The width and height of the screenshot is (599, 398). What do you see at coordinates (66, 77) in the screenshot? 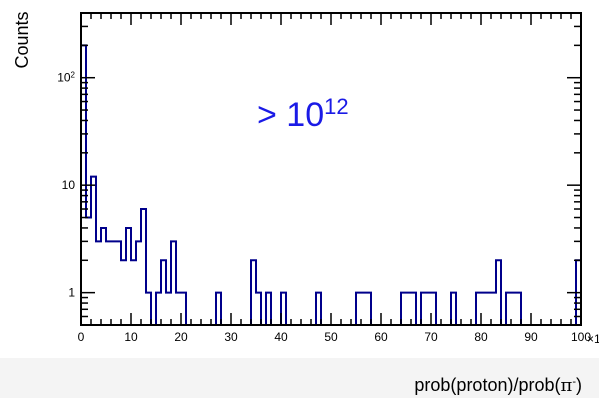
I see `y-tick-label: 102` at bounding box center [66, 77].